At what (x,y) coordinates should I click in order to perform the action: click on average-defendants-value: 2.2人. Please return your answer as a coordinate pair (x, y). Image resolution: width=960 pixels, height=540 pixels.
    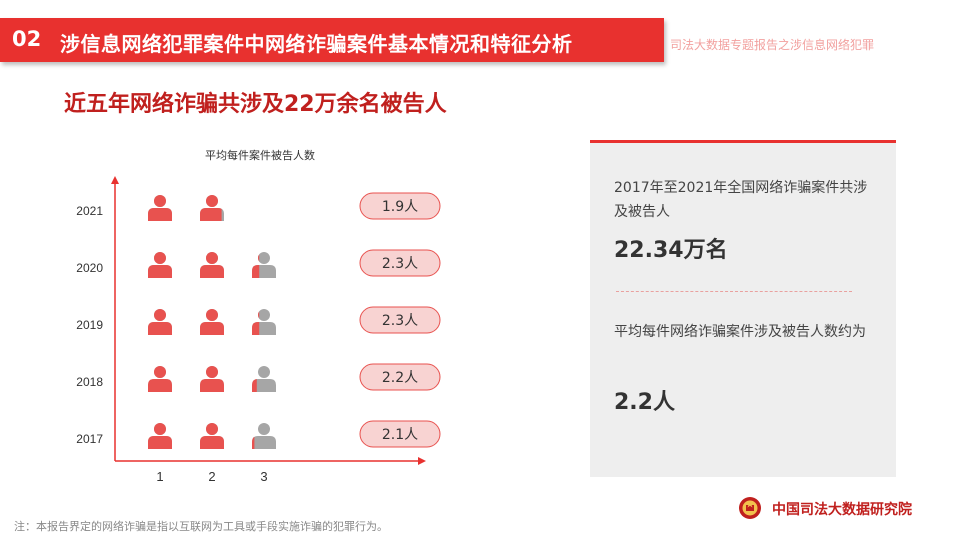
    Looking at the image, I should click on (644, 402).